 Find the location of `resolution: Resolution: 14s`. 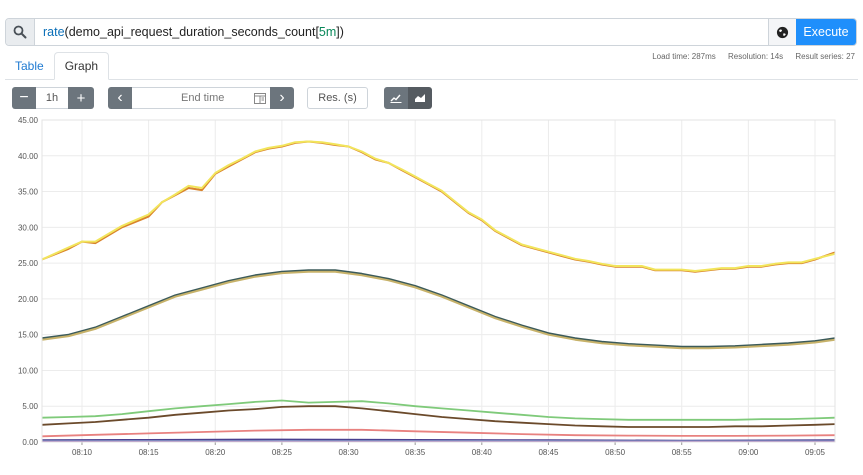

resolution: Resolution: 14s is located at coordinates (756, 56).